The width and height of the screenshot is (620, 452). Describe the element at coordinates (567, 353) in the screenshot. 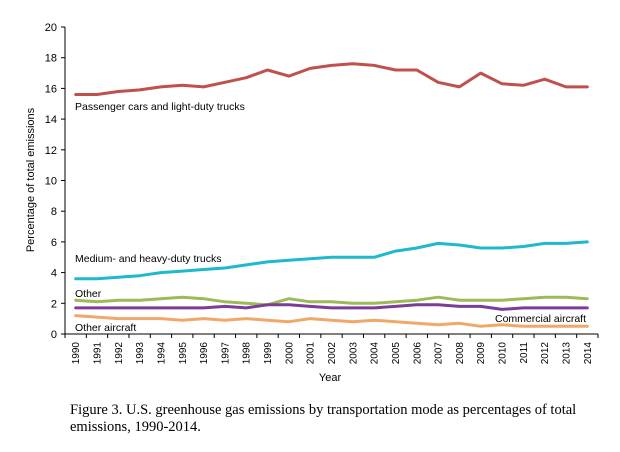

I see `x-tick-label: 2013` at that location.